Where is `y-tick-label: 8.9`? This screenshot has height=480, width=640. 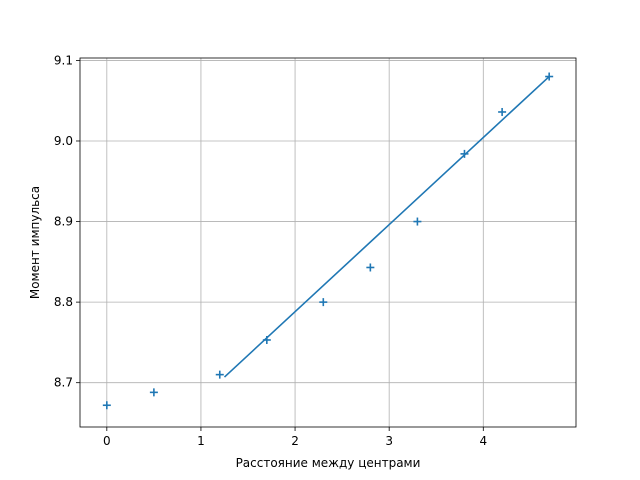 y-tick-label: 8.9 is located at coordinates (63, 222).